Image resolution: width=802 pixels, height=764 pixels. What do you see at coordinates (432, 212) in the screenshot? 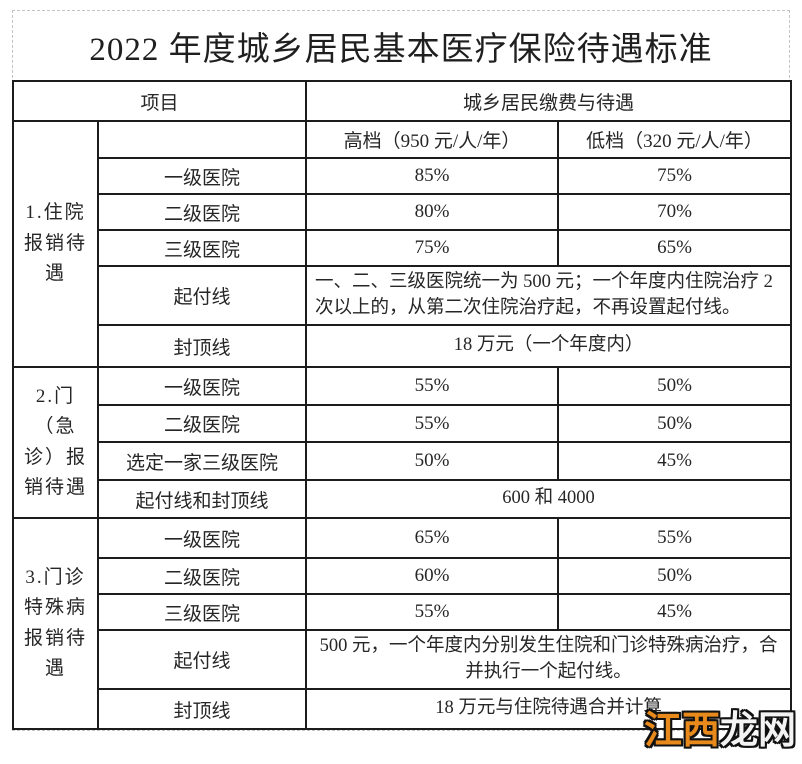
I see `rate-high-cell: 80%` at bounding box center [432, 212].